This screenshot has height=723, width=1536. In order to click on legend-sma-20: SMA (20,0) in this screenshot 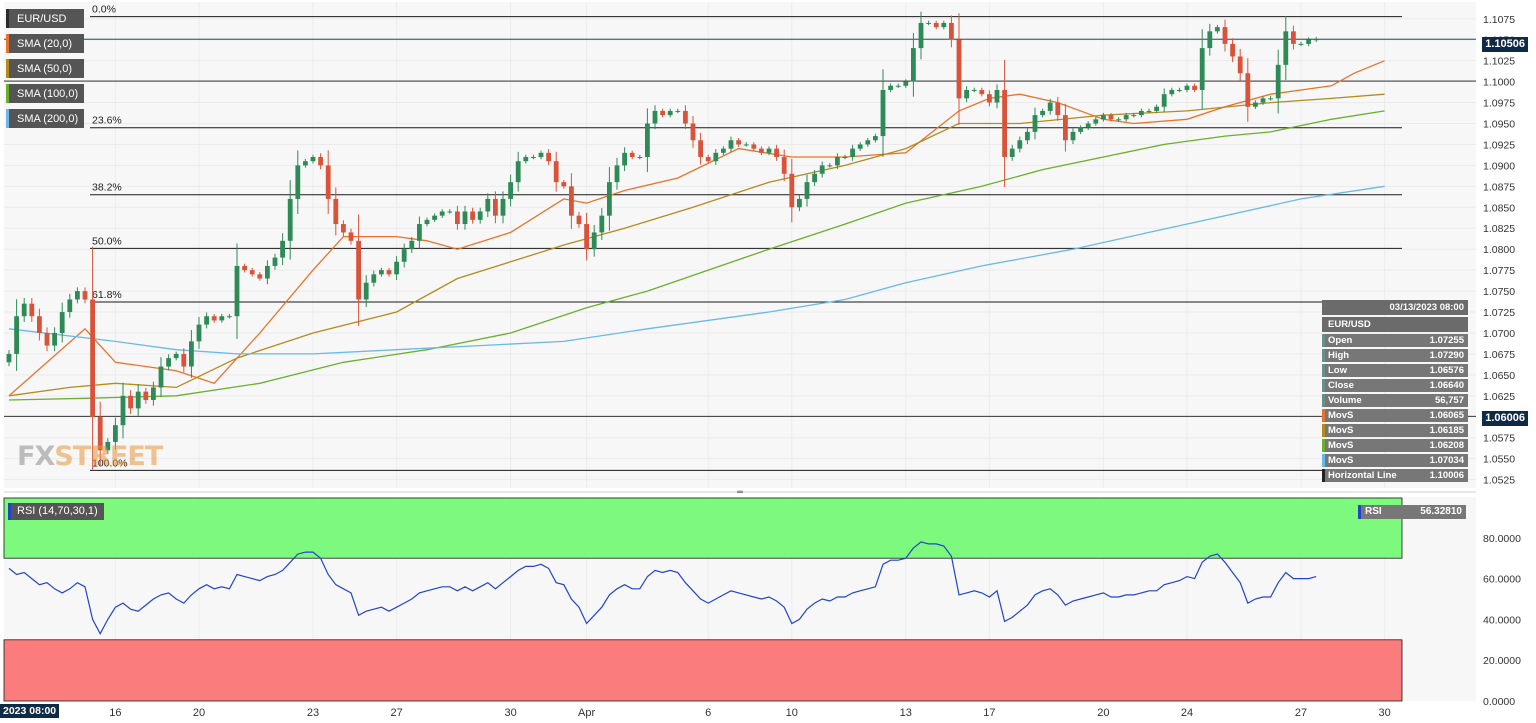, I will do `click(45, 43)`.